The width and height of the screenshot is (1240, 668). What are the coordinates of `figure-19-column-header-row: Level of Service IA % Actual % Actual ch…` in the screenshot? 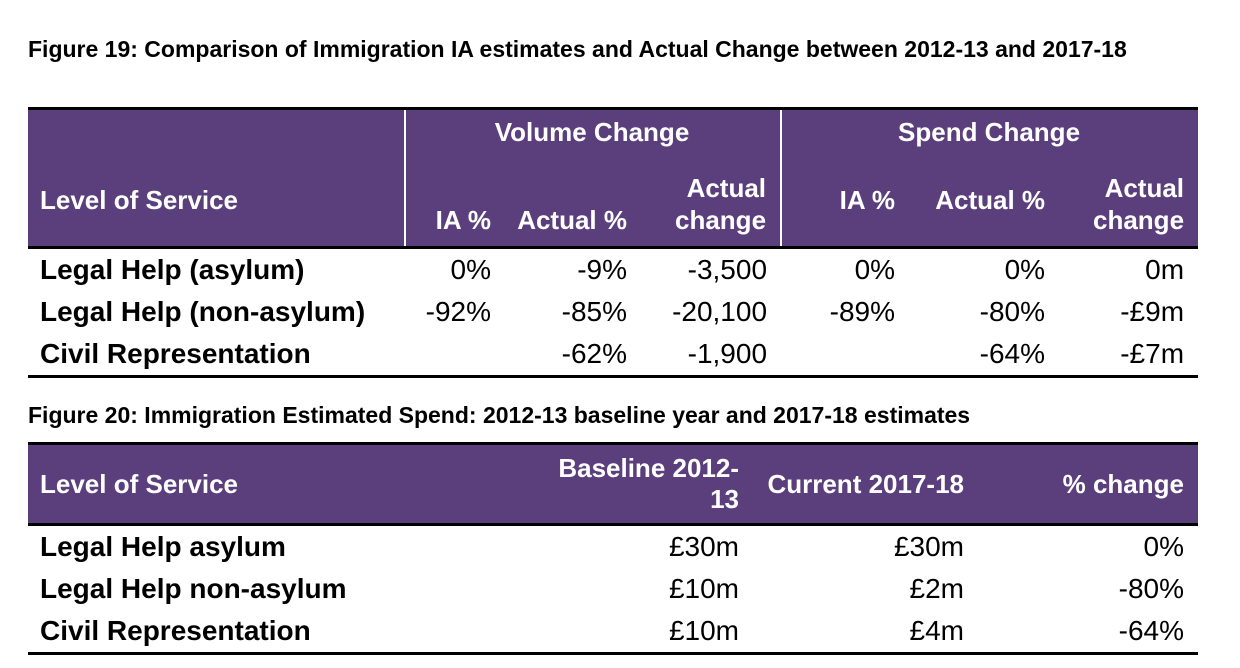 It's located at (613, 201).